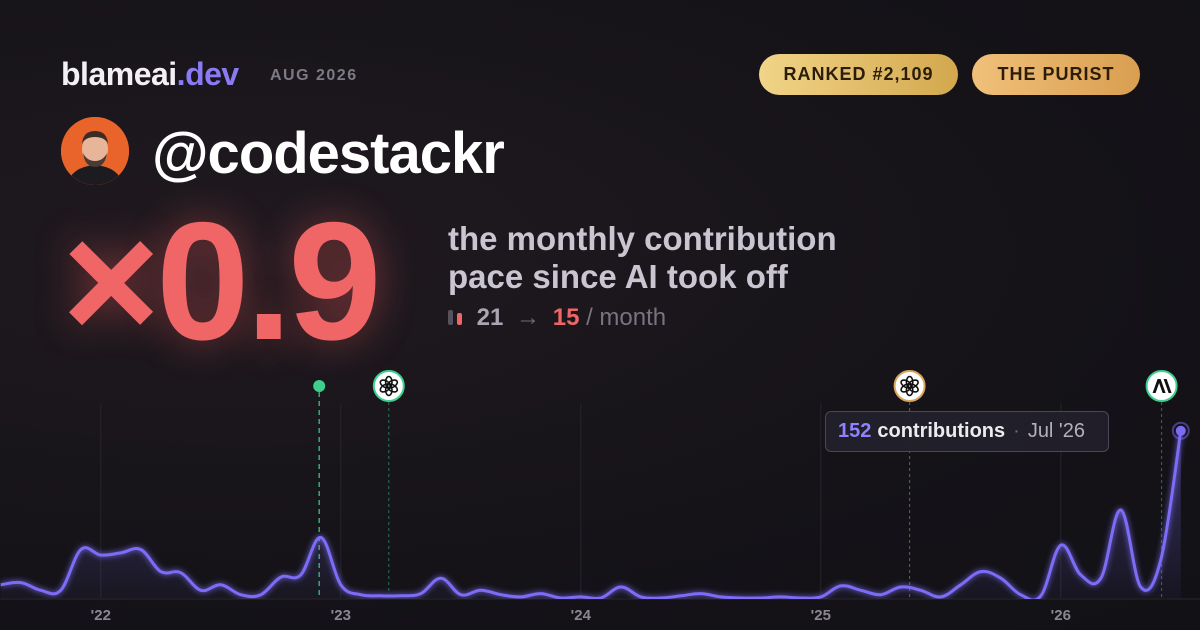 The image size is (1200, 630). What do you see at coordinates (119, 74) in the screenshot?
I see `brand-name: blameai` at bounding box center [119, 74].